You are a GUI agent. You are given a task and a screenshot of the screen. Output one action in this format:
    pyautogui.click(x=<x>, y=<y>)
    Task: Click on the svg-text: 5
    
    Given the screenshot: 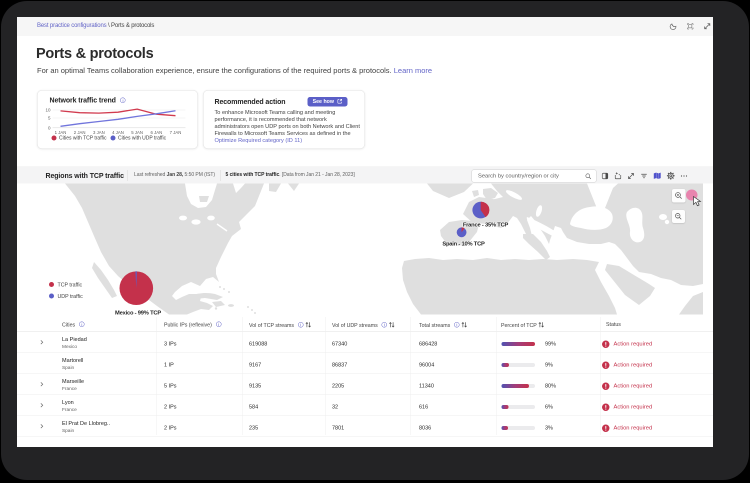 What is the action you would take?
    pyautogui.click(x=49, y=118)
    